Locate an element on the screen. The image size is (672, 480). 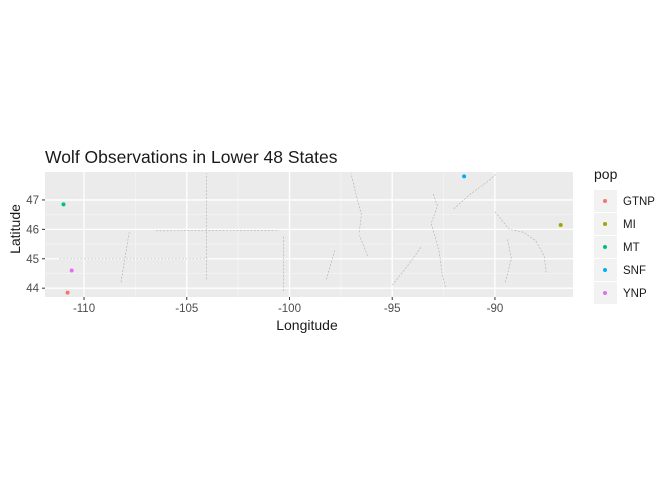
y-axis: 44 45 46 47 is located at coordinates (35, 245).